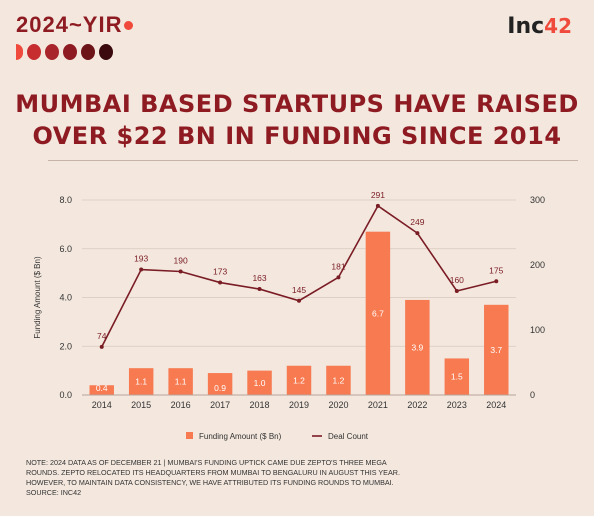 This screenshot has width=594, height=516. Describe the element at coordinates (65, 346) in the screenshot. I see `y-tick-label: 2.0` at that location.